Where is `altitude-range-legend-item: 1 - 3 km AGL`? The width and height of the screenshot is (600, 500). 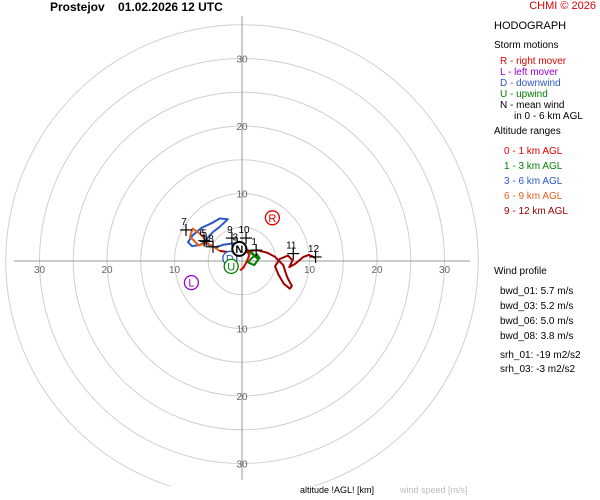 altitude-range-legend-item: 1 - 3 km AGL is located at coordinates (533, 166).